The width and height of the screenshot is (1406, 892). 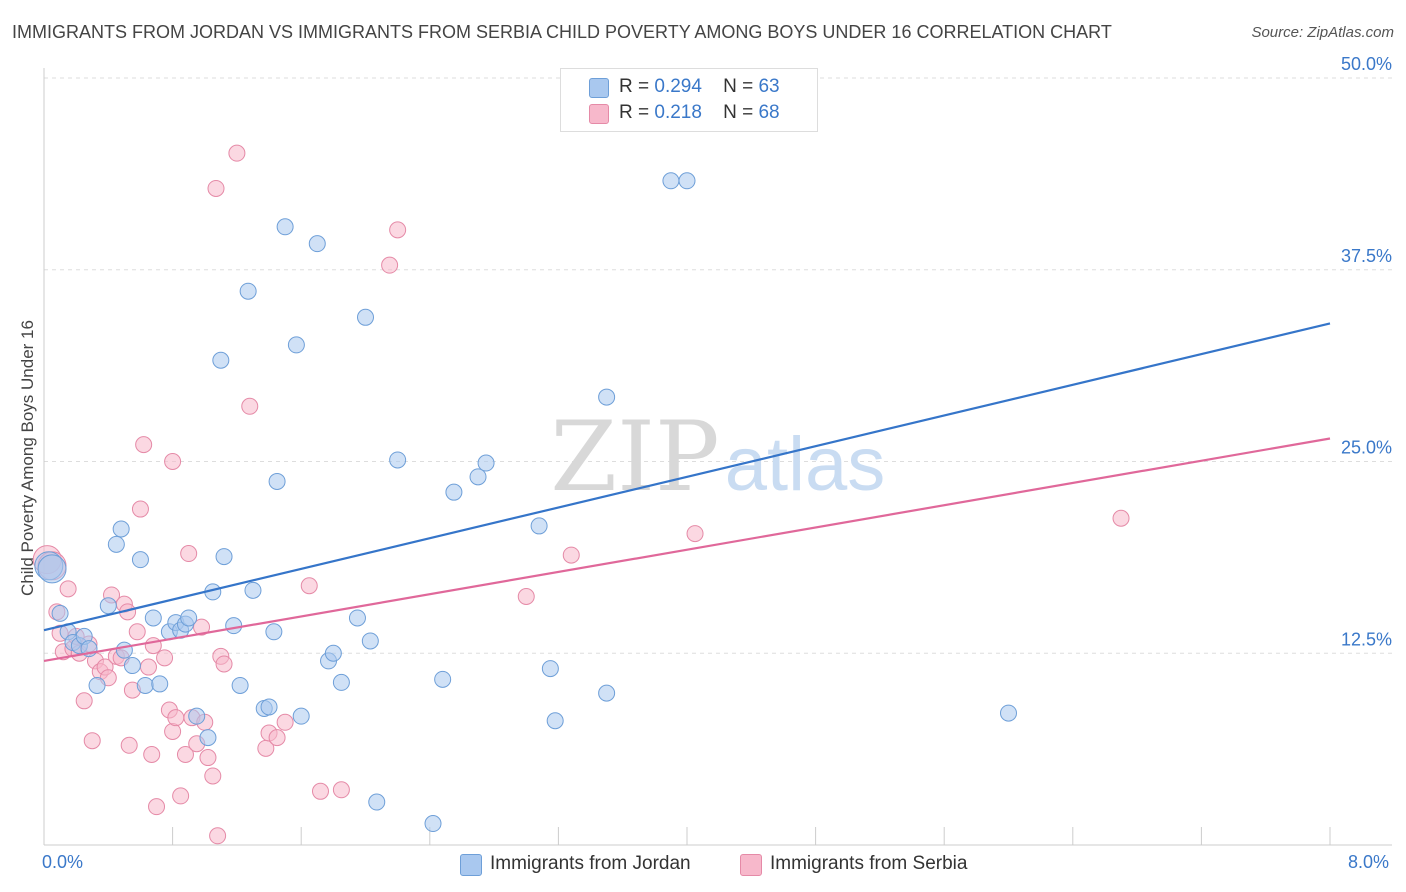 What do you see at coordinates (689, 100) in the screenshot?
I see `correlation-legend: R = 0.294 N = 63 R = 0.218 N = 68` at bounding box center [689, 100].